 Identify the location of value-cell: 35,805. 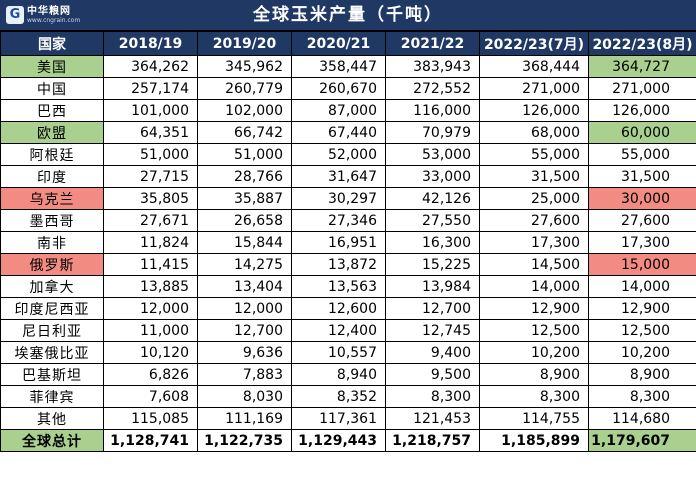
(150, 198).